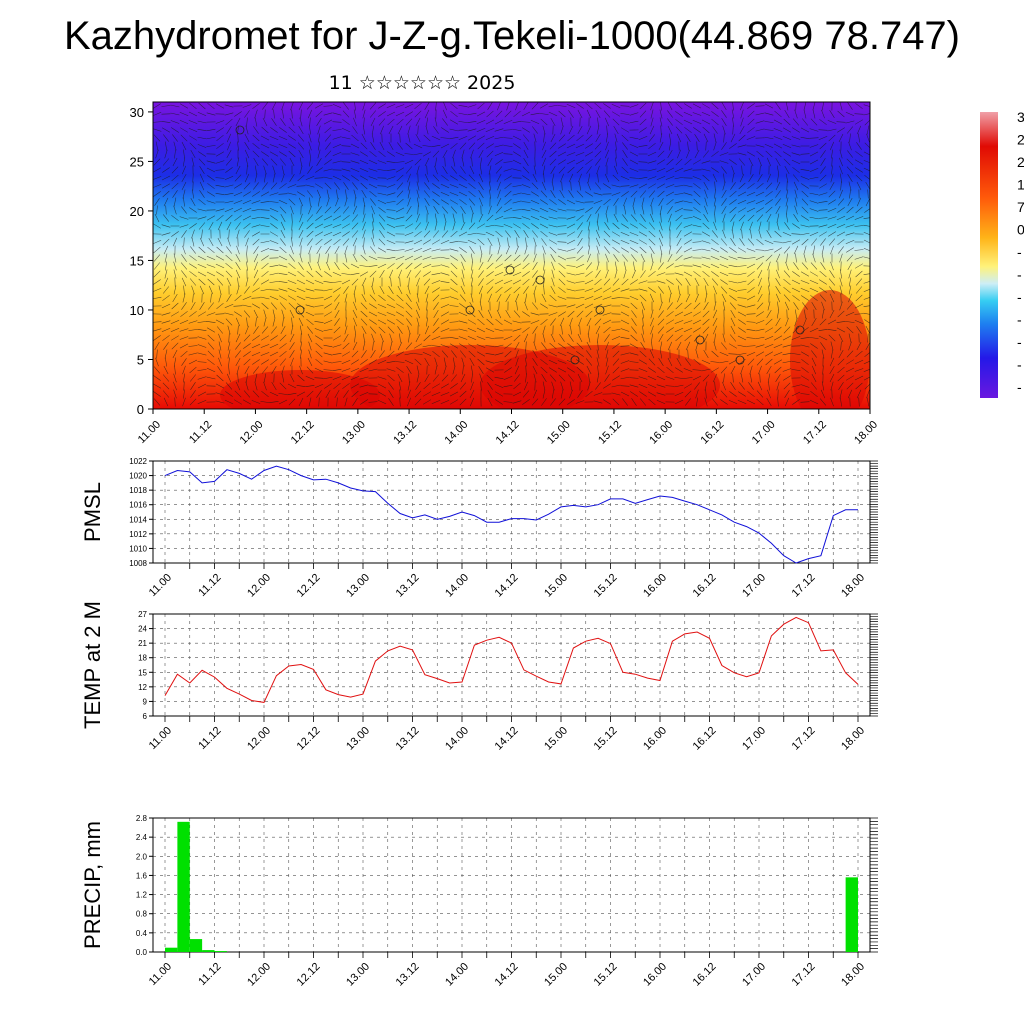  Describe the element at coordinates (200, 432) in the screenshot. I see `heatmap-xtick-label: 11.12` at that location.